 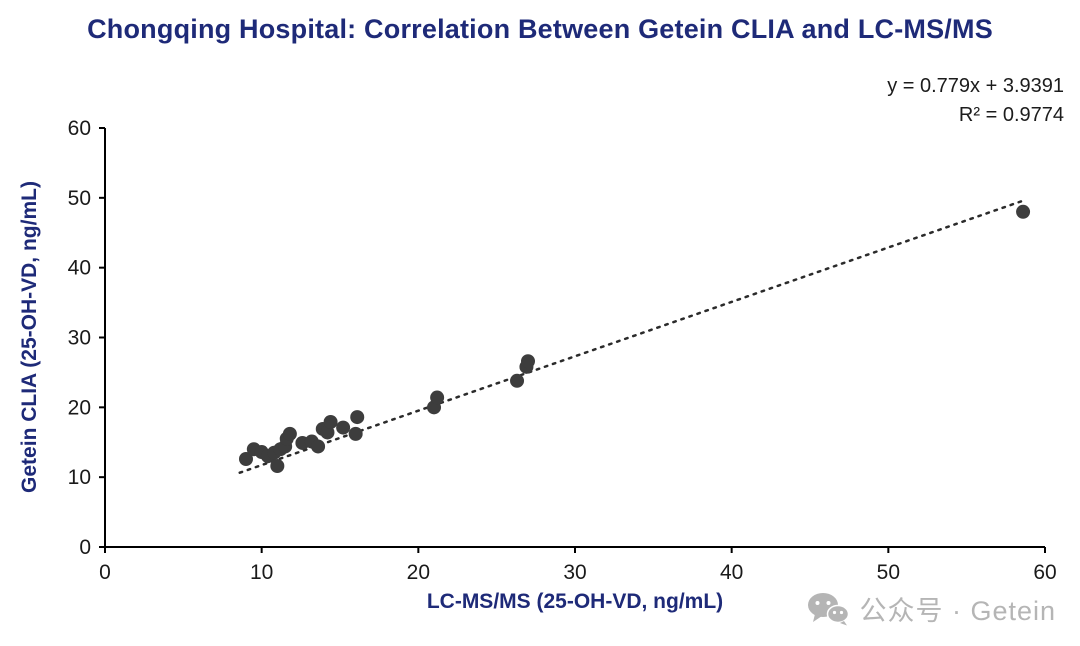 What do you see at coordinates (79, 407) in the screenshot?
I see `y-tick-label: 20` at bounding box center [79, 407].